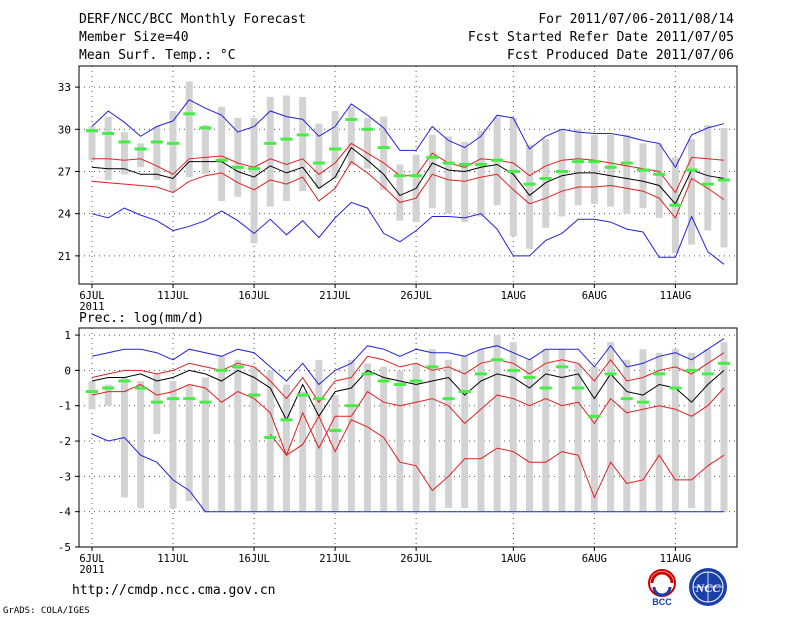  Describe the element at coordinates (64, 171) in the screenshot. I see `temp-y-tick-label: 27` at that location.